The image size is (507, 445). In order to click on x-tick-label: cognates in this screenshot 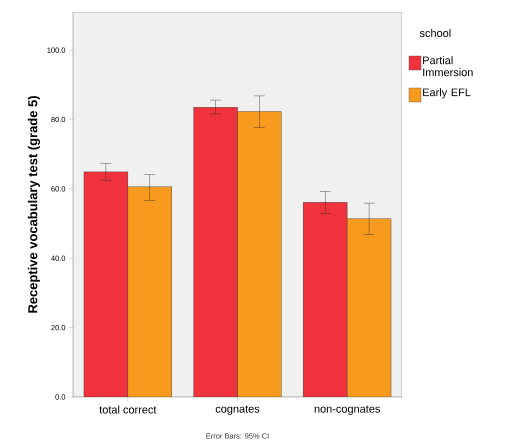, I will do `click(238, 410)`.